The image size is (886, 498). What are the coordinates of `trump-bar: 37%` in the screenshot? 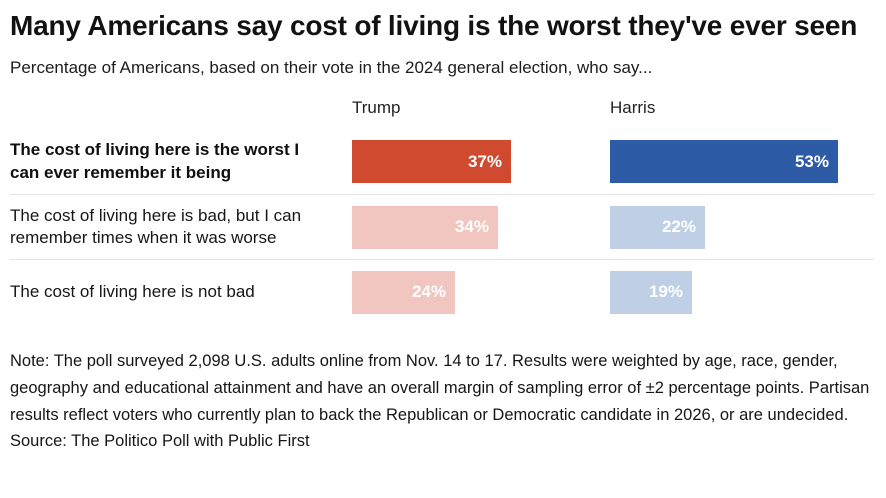 It's located at (431, 162).